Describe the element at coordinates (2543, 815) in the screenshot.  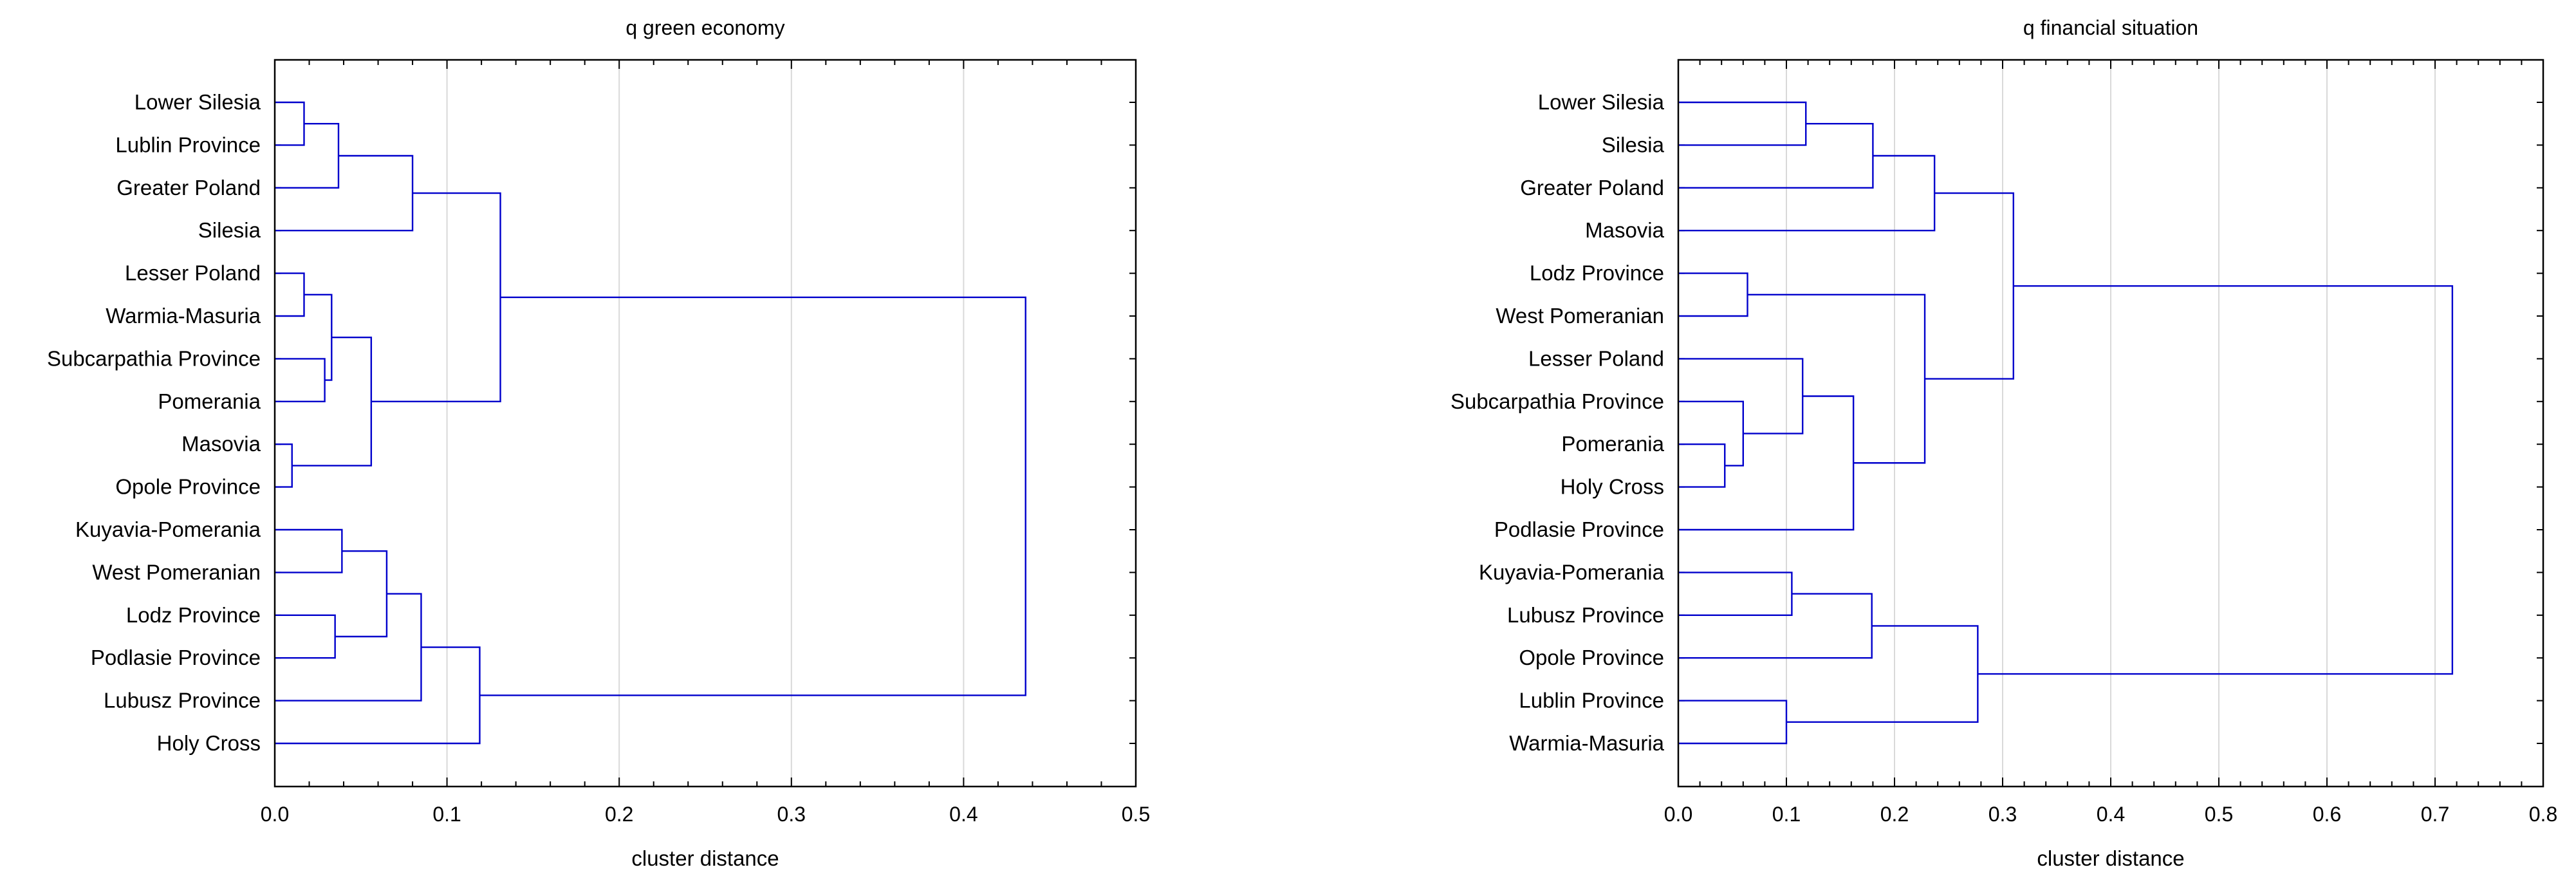
I see `x-tick-label: 0.8` at that location.